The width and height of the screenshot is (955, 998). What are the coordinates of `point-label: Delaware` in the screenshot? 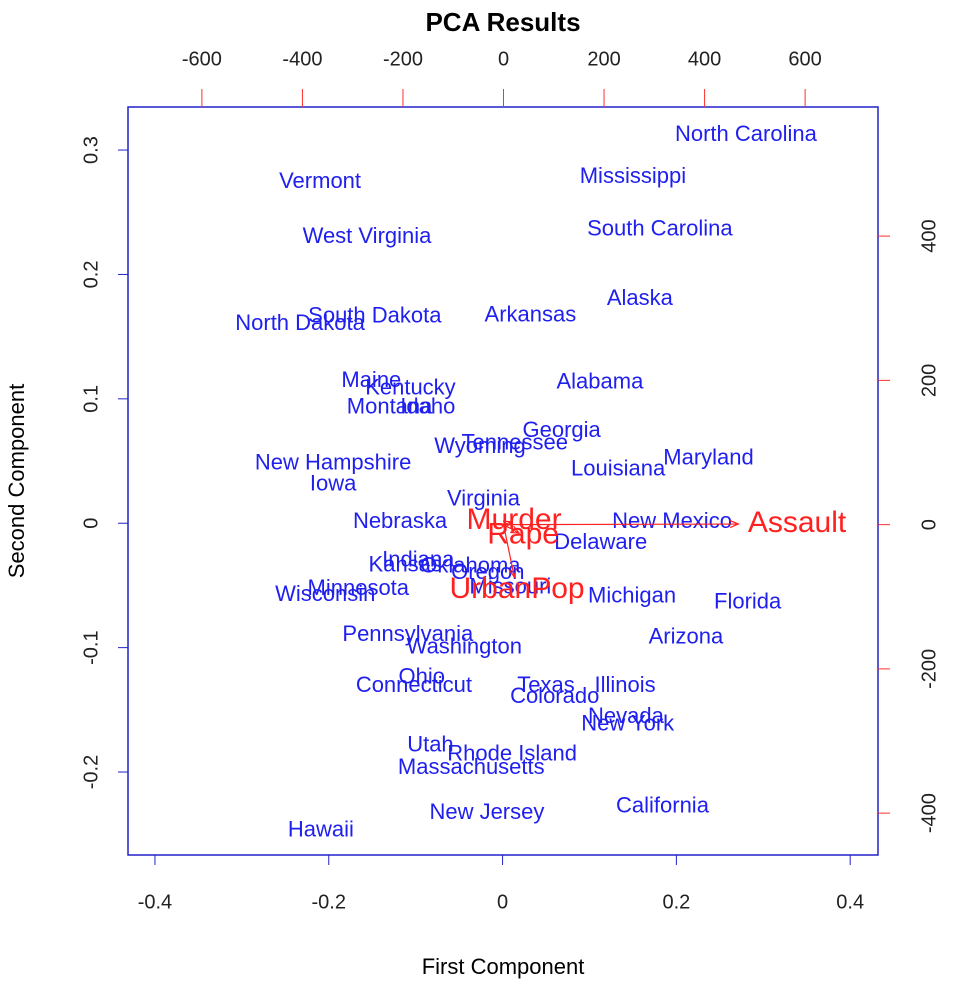 It's located at (600, 541).